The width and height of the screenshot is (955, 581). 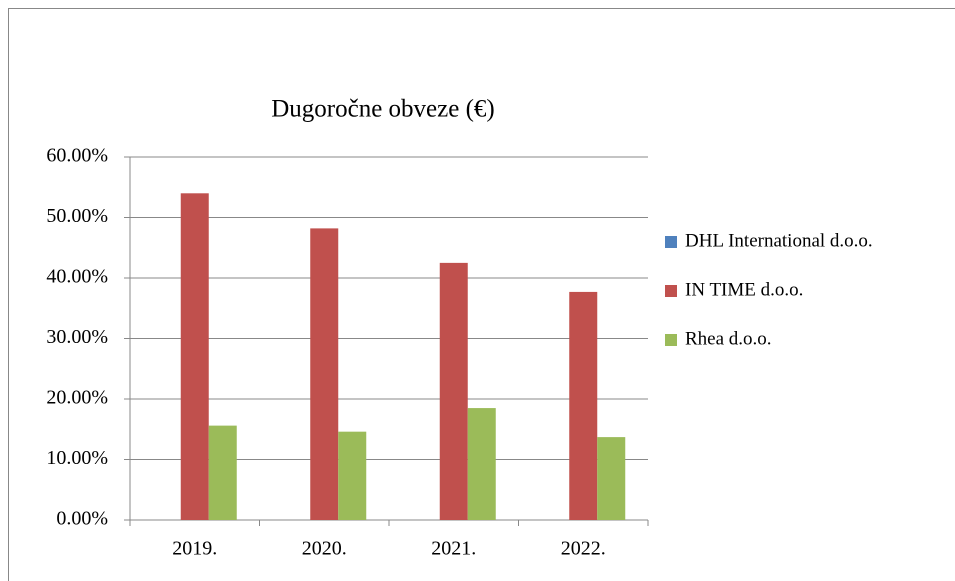 I want to click on x-tick-label: 2019., so click(x=194, y=549).